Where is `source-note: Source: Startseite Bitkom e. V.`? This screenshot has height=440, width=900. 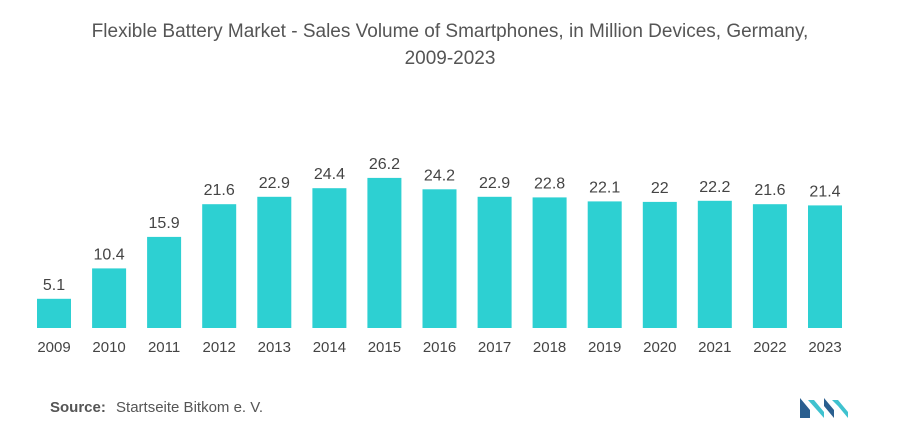 source-note: Source: Startseite Bitkom e. V. is located at coordinates (156, 407).